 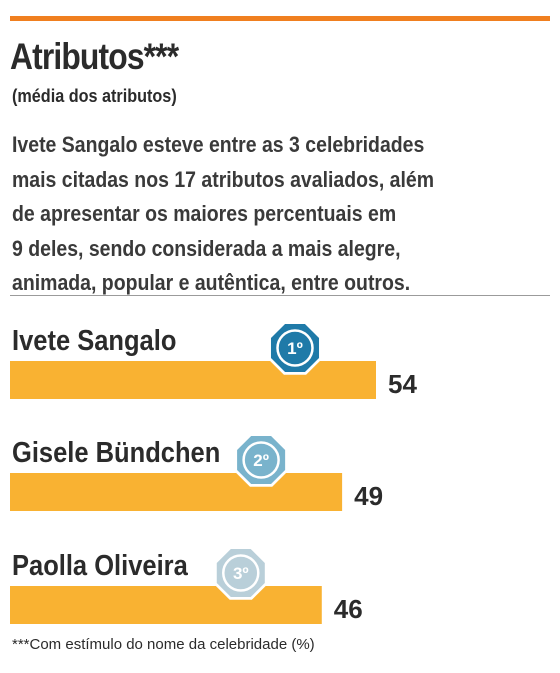 I want to click on rank-label: 2º, so click(x=261, y=460).